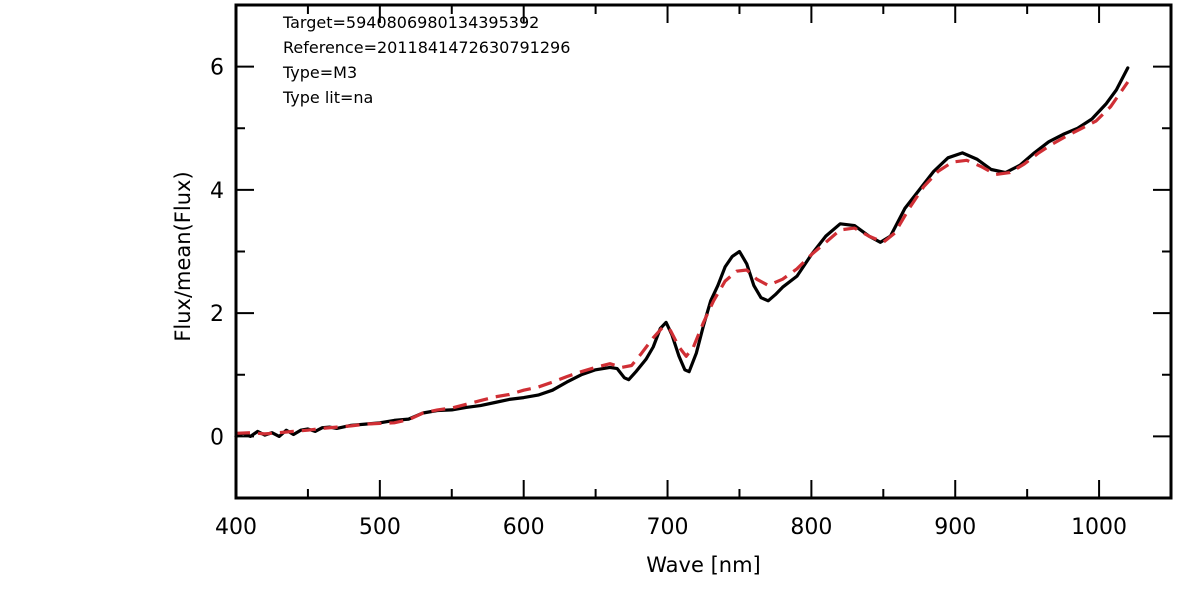  Describe the element at coordinates (426, 47) in the screenshot. I see `annotation-line: Reference=2011841472630791296` at that location.